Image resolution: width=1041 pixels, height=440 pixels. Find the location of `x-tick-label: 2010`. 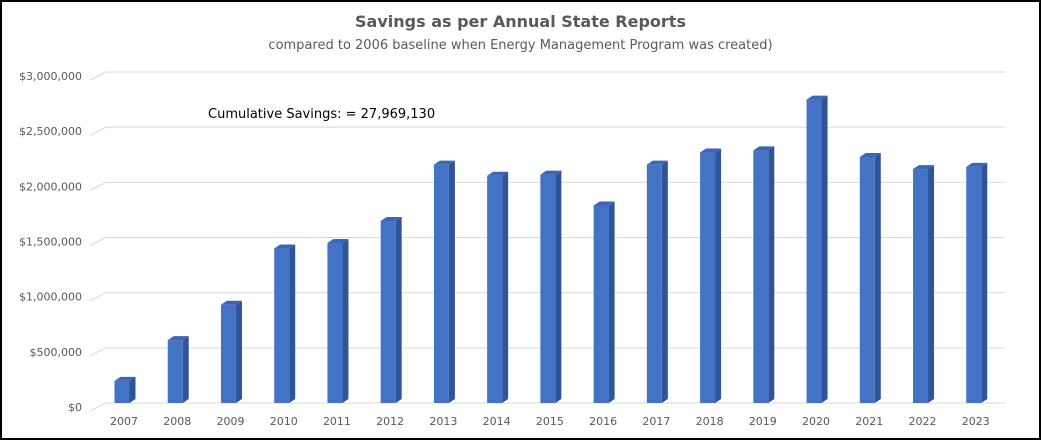

x-tick-label: 2010 is located at coordinates (284, 421).